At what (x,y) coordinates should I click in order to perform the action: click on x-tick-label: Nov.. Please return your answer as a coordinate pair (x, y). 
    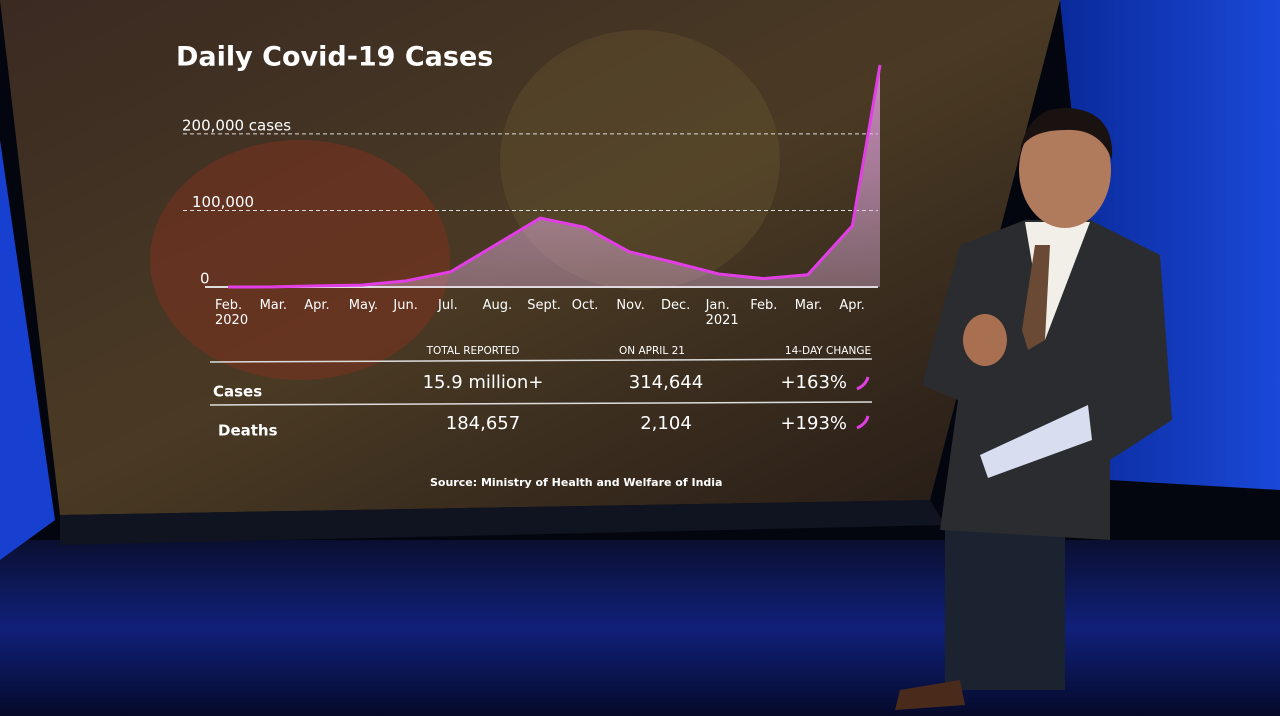
    Looking at the image, I should click on (630, 305).